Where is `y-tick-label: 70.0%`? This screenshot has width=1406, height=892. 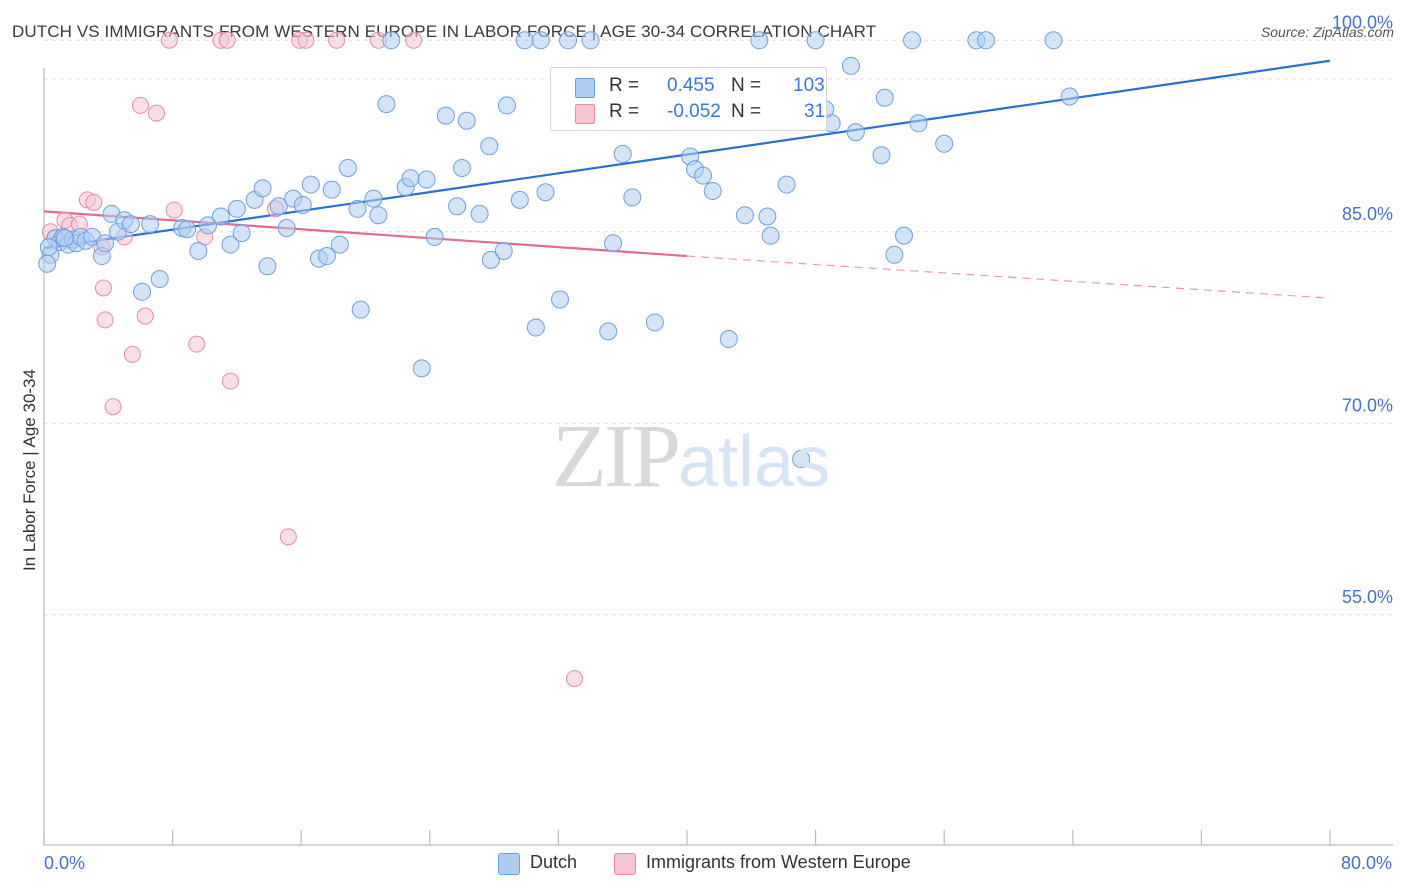
y-tick-label: 70.0% is located at coordinates (1367, 405).